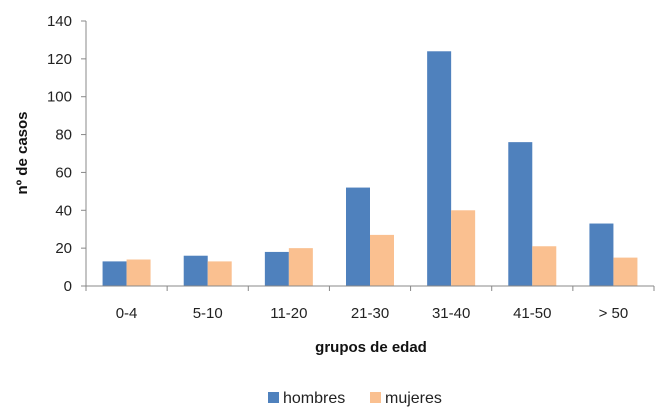 The image size is (659, 407). I want to click on legend: hombres mujeres, so click(355, 398).